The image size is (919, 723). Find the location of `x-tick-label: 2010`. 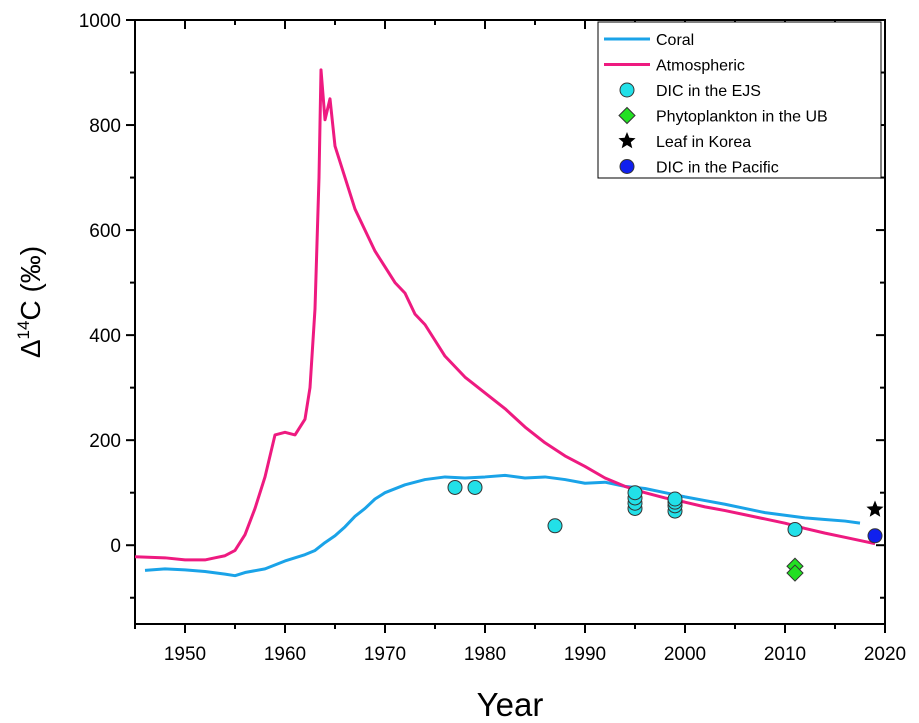

x-tick-label: 2010 is located at coordinates (785, 654).